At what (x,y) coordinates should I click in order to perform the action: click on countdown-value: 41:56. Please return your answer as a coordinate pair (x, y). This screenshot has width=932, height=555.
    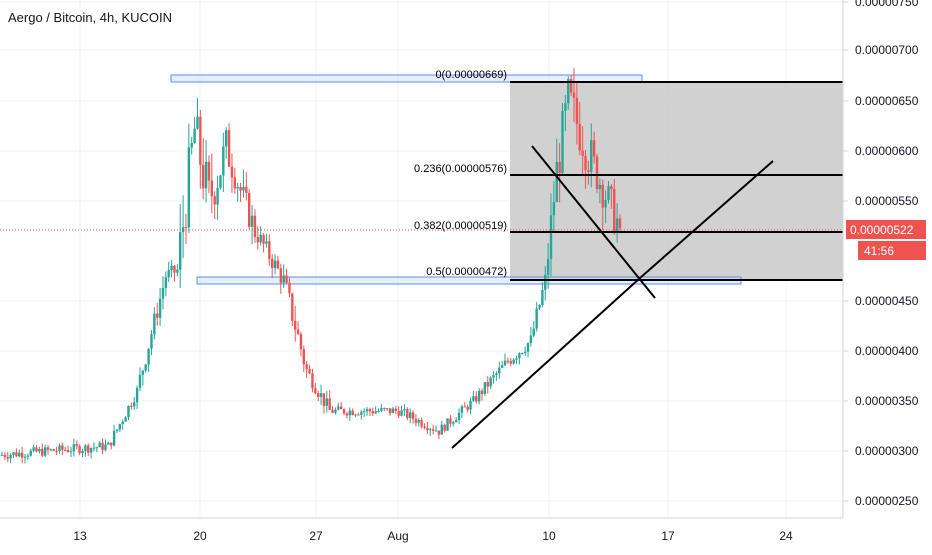
    Looking at the image, I should click on (879, 251).